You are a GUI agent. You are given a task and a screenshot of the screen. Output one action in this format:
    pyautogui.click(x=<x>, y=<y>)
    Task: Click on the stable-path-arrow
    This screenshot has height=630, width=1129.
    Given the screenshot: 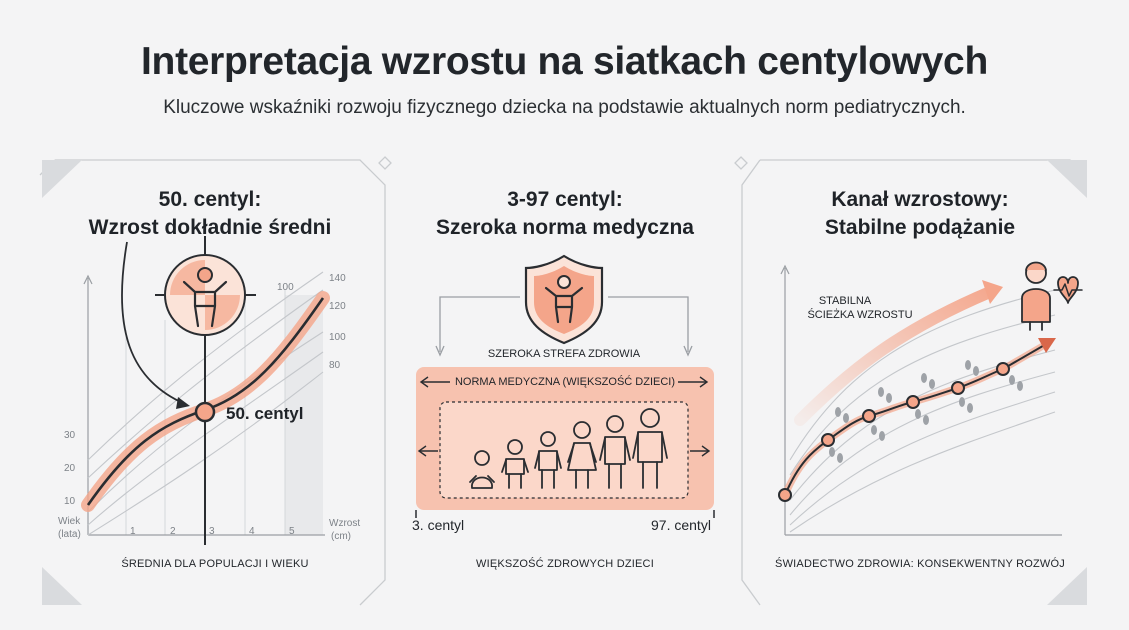 What is the action you would take?
    pyautogui.click(x=895, y=356)
    